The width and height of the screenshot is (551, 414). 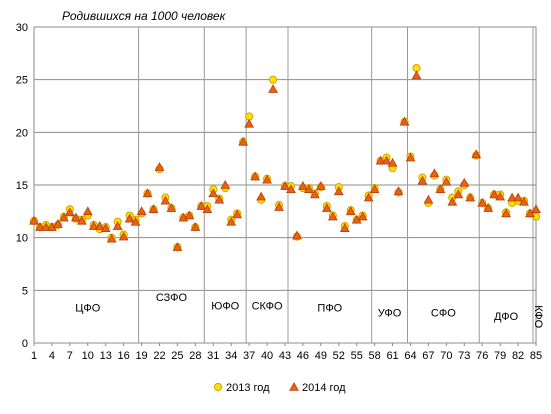 I want to click on legend-marker-2014, so click(x=294, y=386).